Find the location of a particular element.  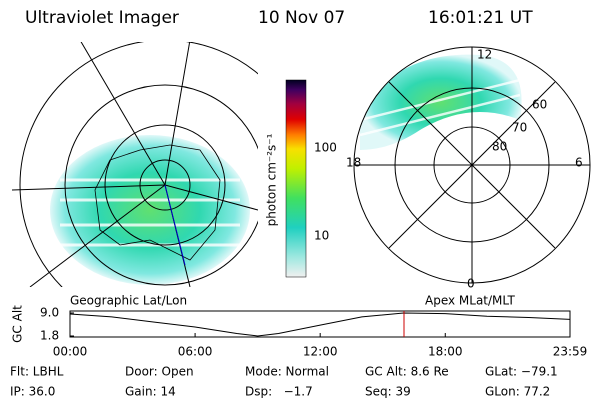

colorbar: 100 10 photon cm⁻²s⁻¹ is located at coordinates (301, 178).